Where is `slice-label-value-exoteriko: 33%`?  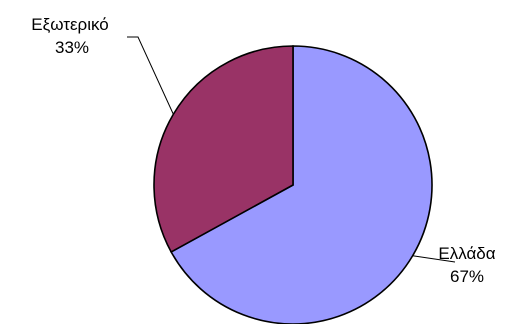
slice-label-value-exoteriko: 33% is located at coordinates (72, 47).